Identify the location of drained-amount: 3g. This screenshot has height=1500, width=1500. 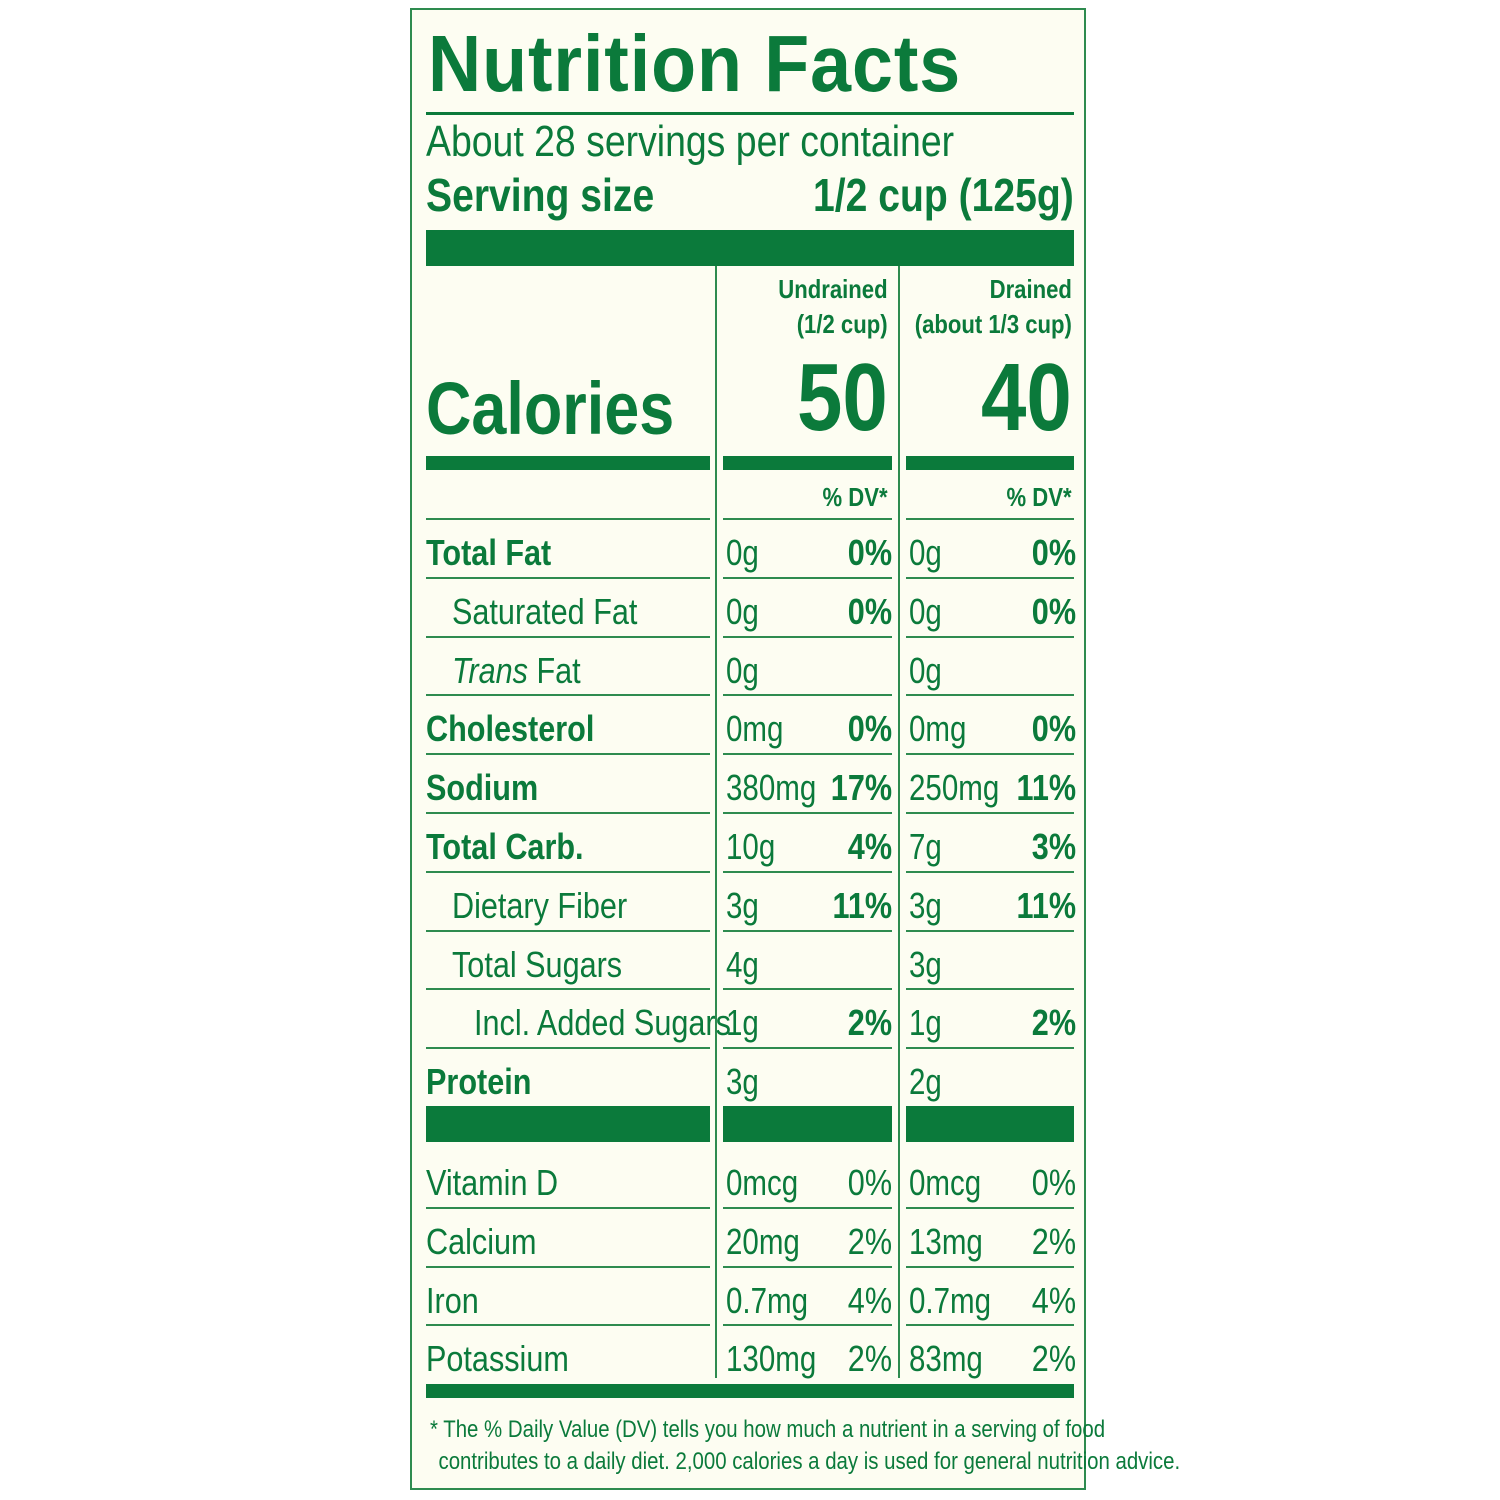
(925, 964).